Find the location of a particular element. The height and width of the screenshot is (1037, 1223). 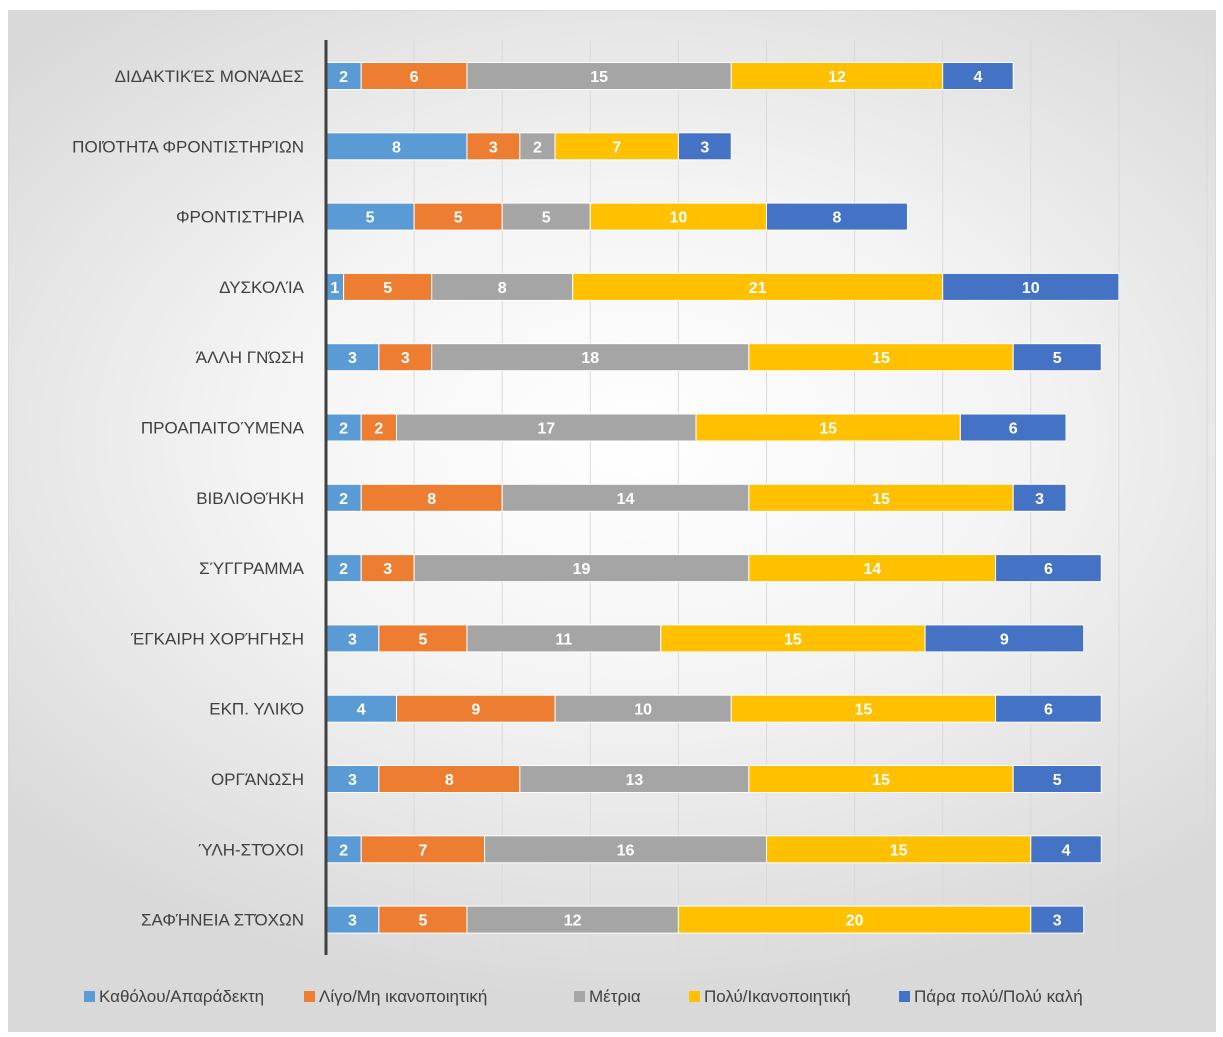

data-label: 12 is located at coordinates (837, 77).